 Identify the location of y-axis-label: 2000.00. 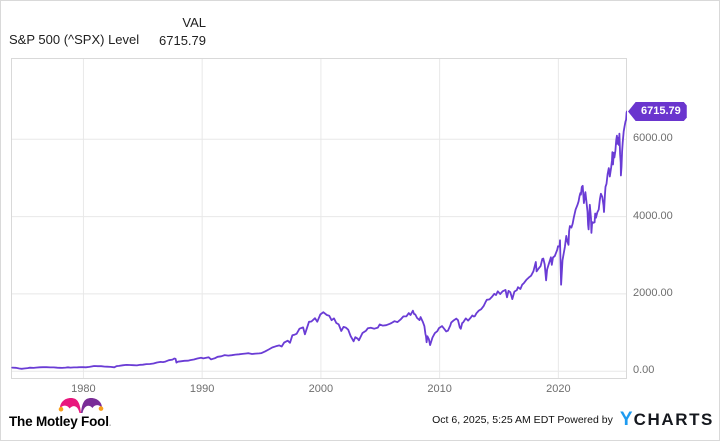
(653, 292).